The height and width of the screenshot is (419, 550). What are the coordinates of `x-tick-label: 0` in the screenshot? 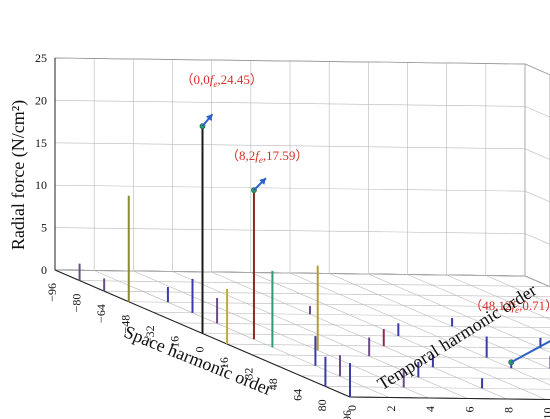 It's located at (199, 350).